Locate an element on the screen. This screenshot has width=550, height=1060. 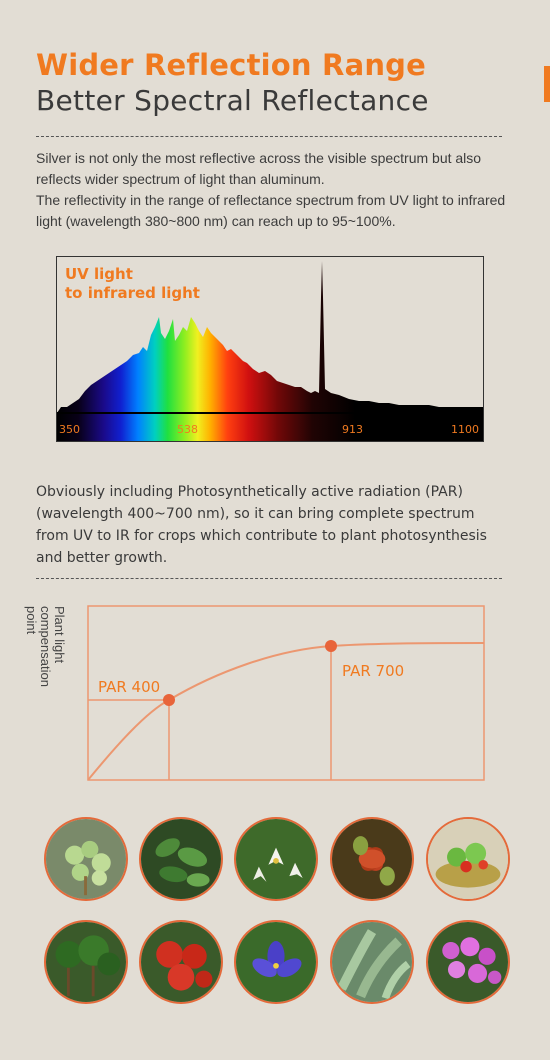
par-curve-chart is located at coordinates (286, 693).